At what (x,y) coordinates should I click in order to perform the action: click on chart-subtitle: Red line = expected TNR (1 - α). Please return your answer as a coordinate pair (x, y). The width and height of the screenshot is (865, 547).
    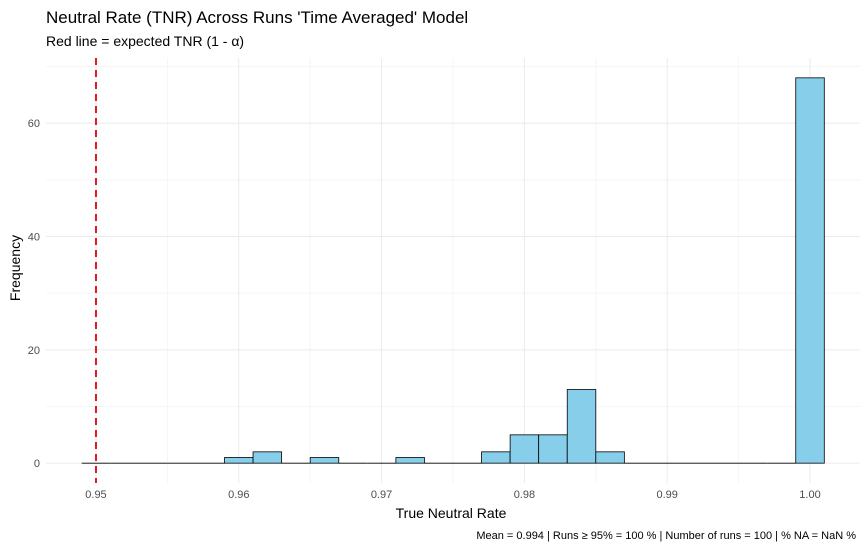
    Looking at the image, I should click on (145, 41).